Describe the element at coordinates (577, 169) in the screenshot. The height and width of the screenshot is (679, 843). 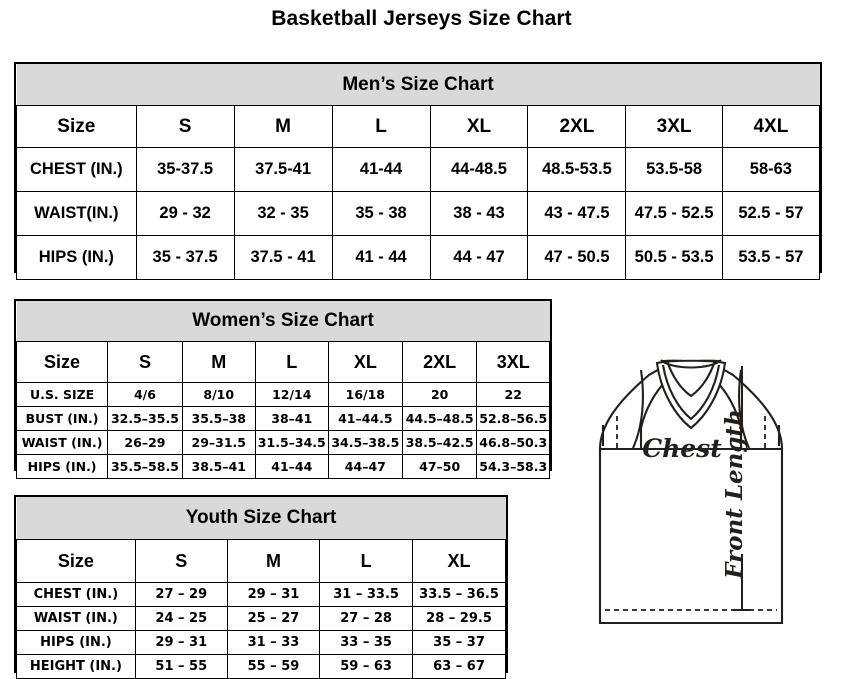
I see `mens-cell-chest-2xl: 48.5-53.5` at that location.